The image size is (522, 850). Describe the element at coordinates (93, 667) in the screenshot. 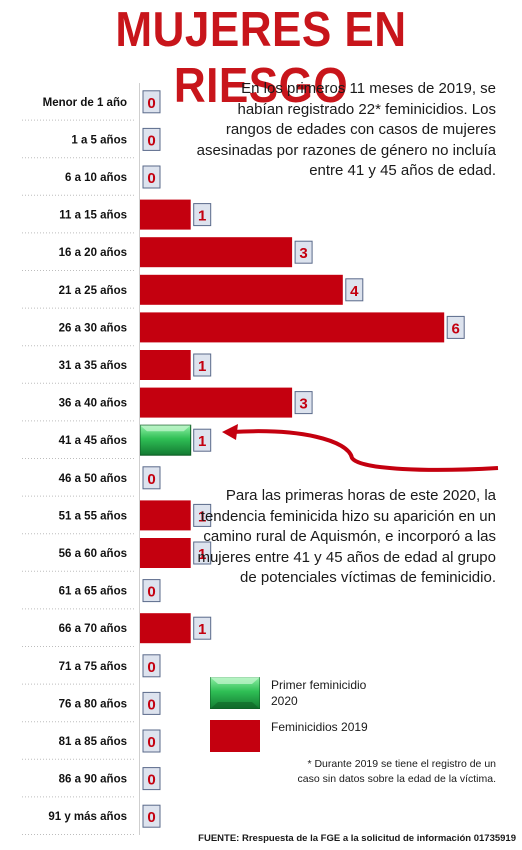

I see `category-label: 71 a 75 años` at that location.